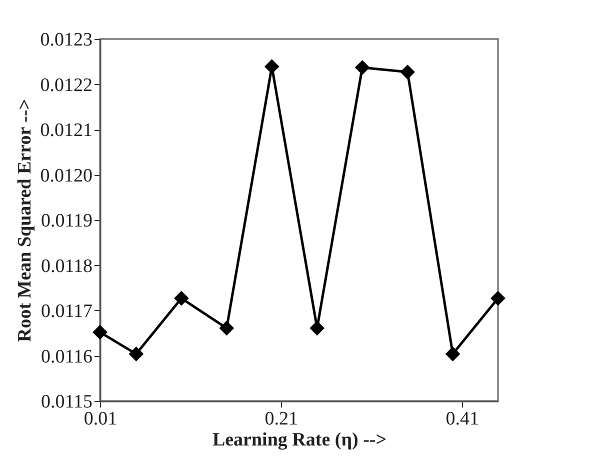 The height and width of the screenshot is (468, 597). Describe the element at coordinates (25, 220) in the screenshot. I see `y-axis-title: Root Mean Squared Error -->` at that location.